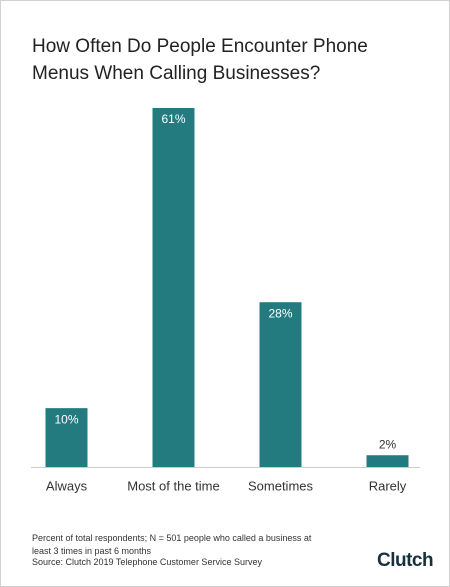 The image size is (450, 587). I want to click on value-label: 28%, so click(280, 313).